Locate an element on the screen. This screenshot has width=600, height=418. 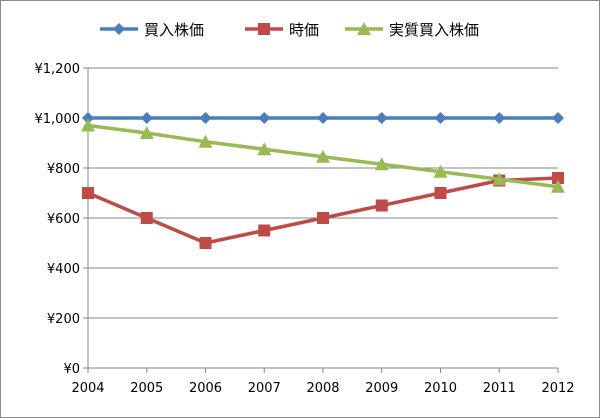
x-tick-label: 2006 is located at coordinates (205, 388).